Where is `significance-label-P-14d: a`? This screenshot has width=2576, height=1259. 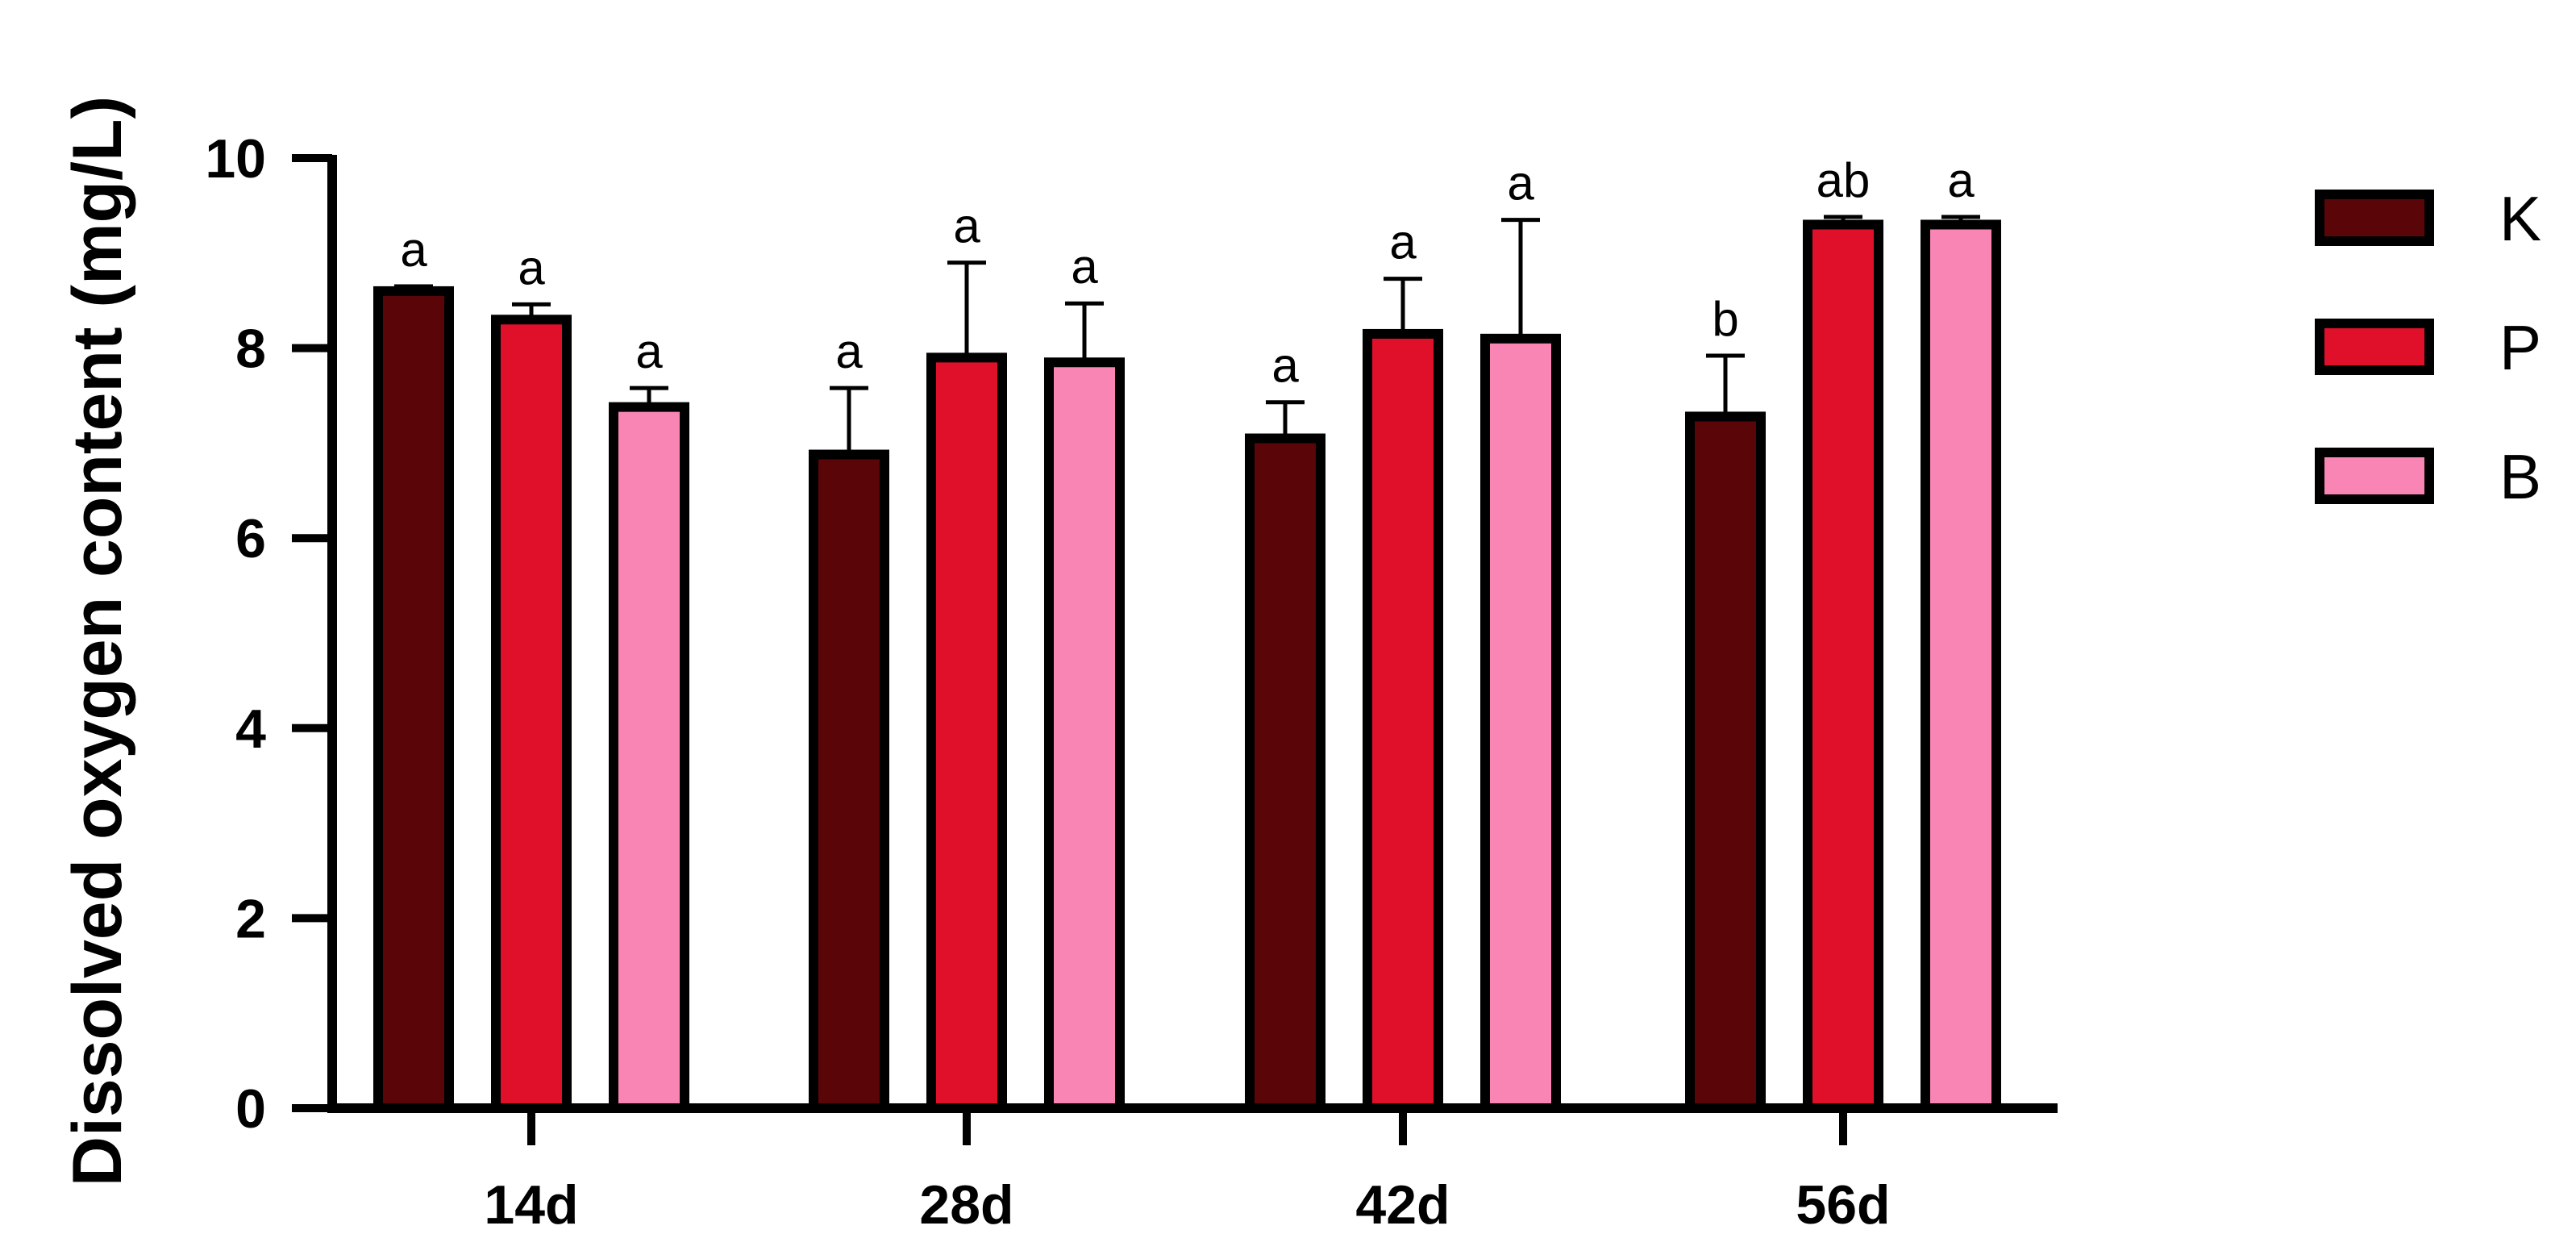
significance-label-P-14d: a is located at coordinates (531, 267).